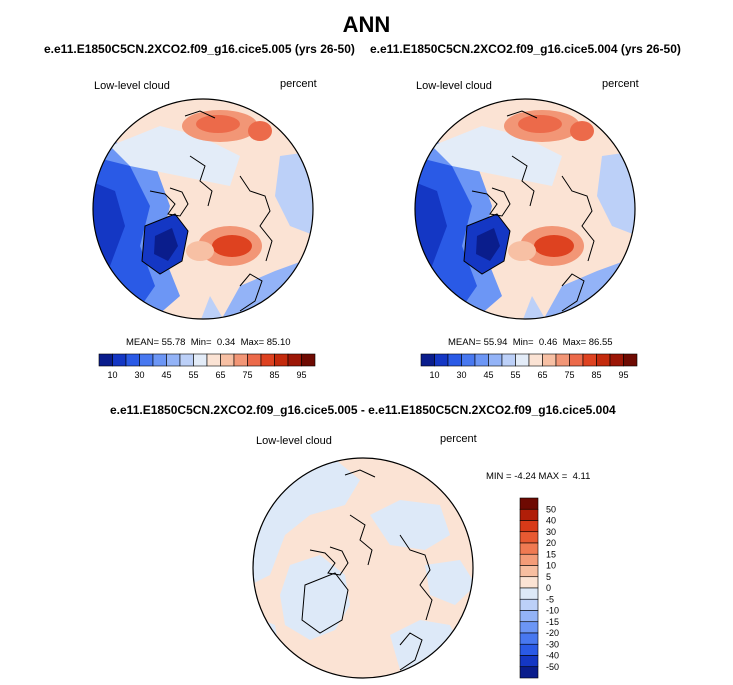 This screenshot has width=733, height=685. Describe the element at coordinates (552, 667) in the screenshot. I see `colorbar-tick-label: -50` at that location.